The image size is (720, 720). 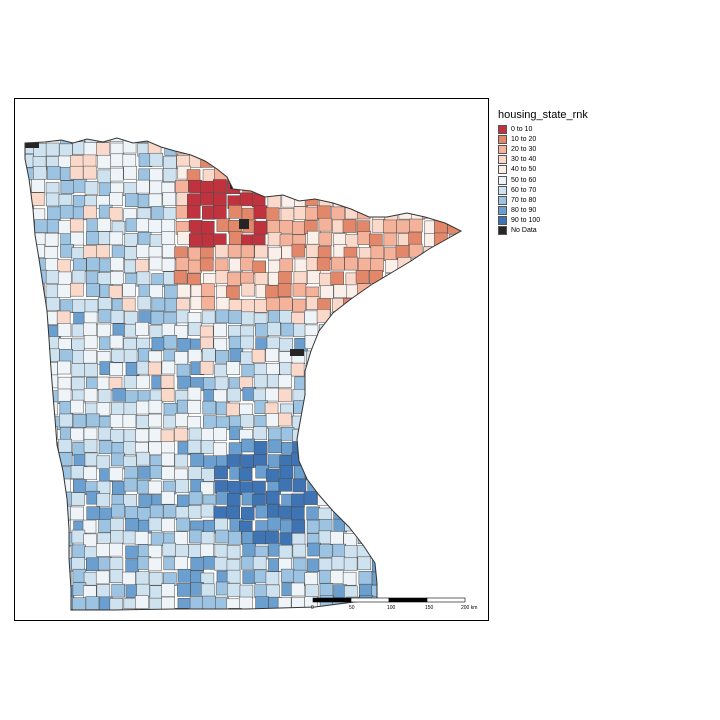 What do you see at coordinates (524, 200) in the screenshot?
I see `legend-label: 70 to 80` at bounding box center [524, 200].